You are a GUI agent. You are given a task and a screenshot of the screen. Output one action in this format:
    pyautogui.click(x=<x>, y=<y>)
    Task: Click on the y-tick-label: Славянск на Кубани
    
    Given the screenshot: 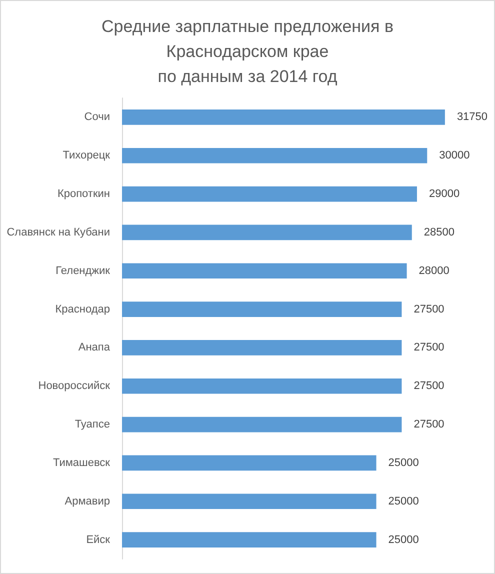 What is the action you would take?
    pyautogui.click(x=58, y=232)
    